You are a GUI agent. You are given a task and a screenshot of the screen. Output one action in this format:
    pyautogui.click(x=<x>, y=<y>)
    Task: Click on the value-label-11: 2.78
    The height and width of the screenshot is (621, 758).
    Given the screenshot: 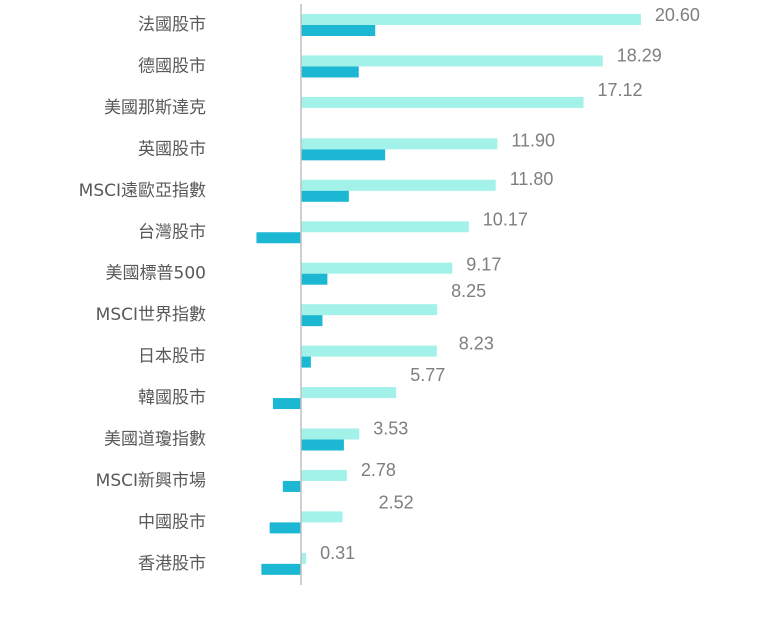 What is the action you would take?
    pyautogui.click(x=378, y=470)
    